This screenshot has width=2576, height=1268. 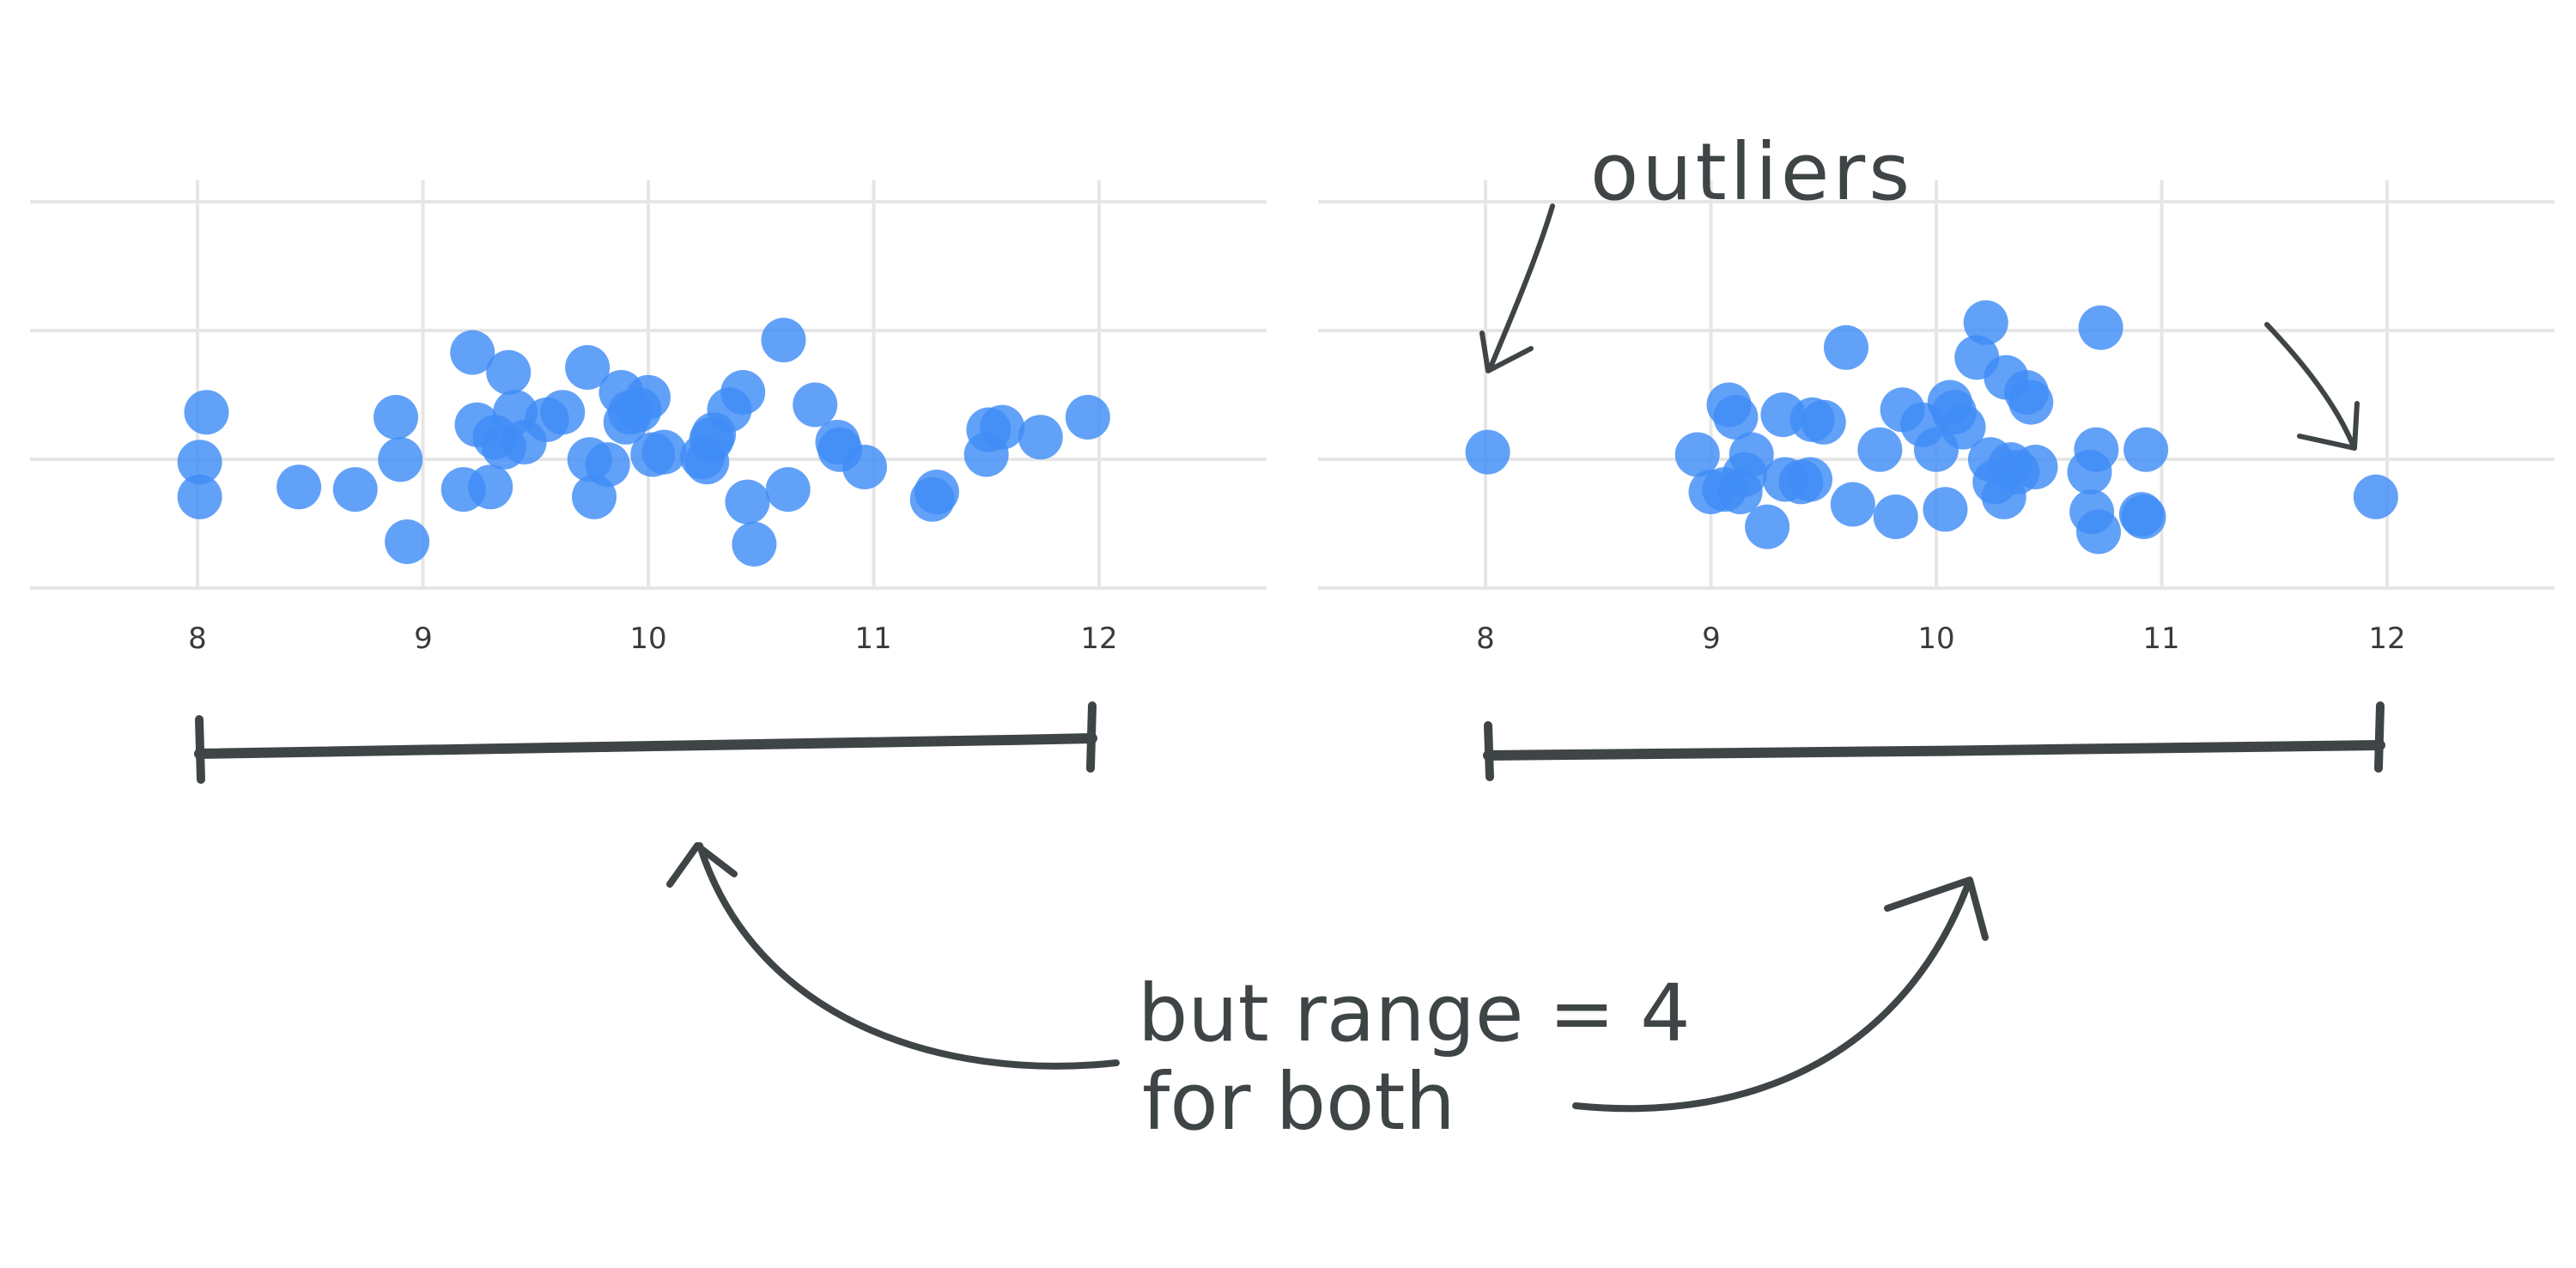 I want to click on left-tick-label: 11, so click(x=872, y=639).